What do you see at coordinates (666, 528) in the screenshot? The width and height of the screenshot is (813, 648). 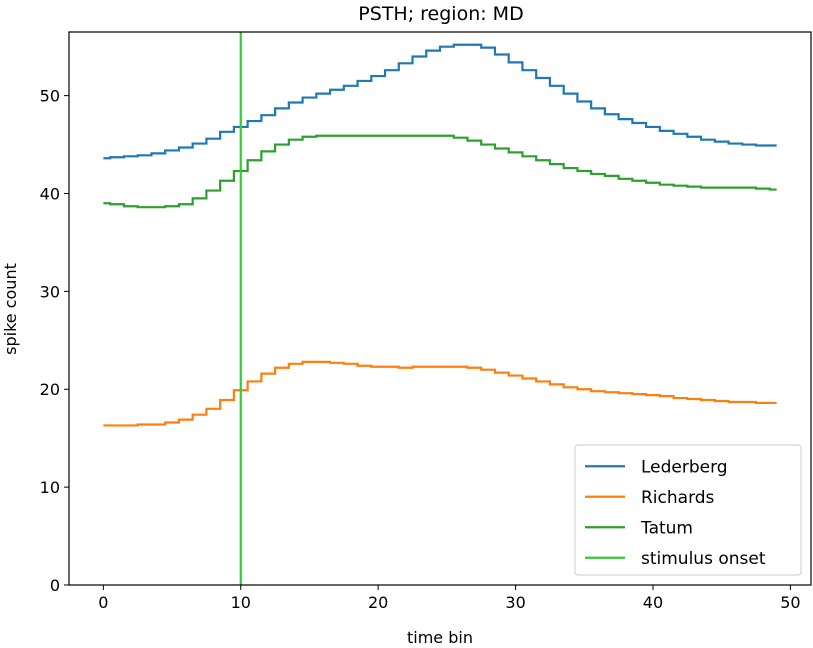 I see `legend-label: Tatum` at bounding box center [666, 528].